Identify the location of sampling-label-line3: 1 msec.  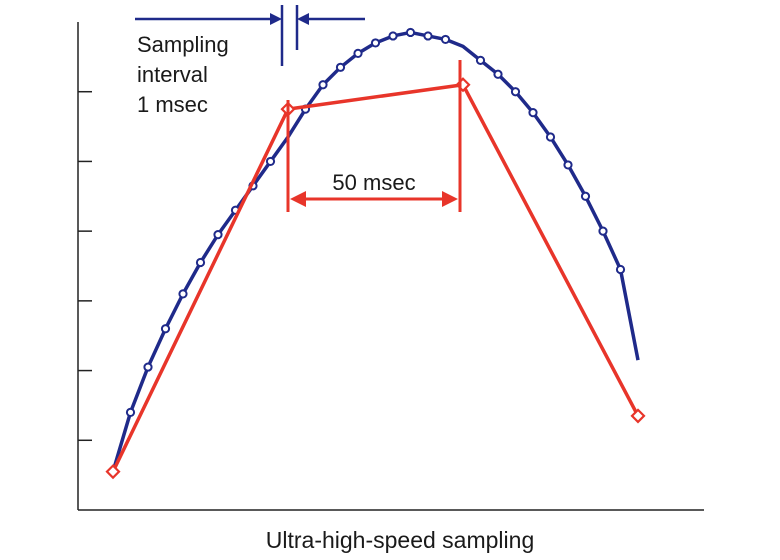
(172, 104).